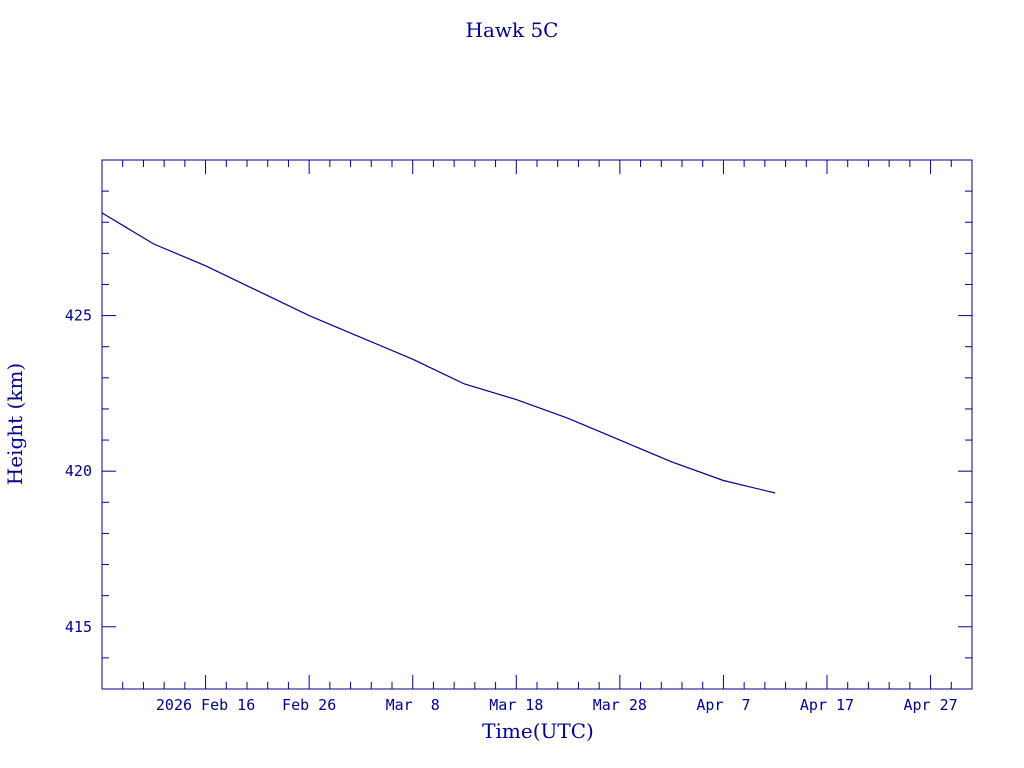 This screenshot has height=768, width=1024. Describe the element at coordinates (15, 424) in the screenshot. I see `y-axis-label: Height (km)` at that location.